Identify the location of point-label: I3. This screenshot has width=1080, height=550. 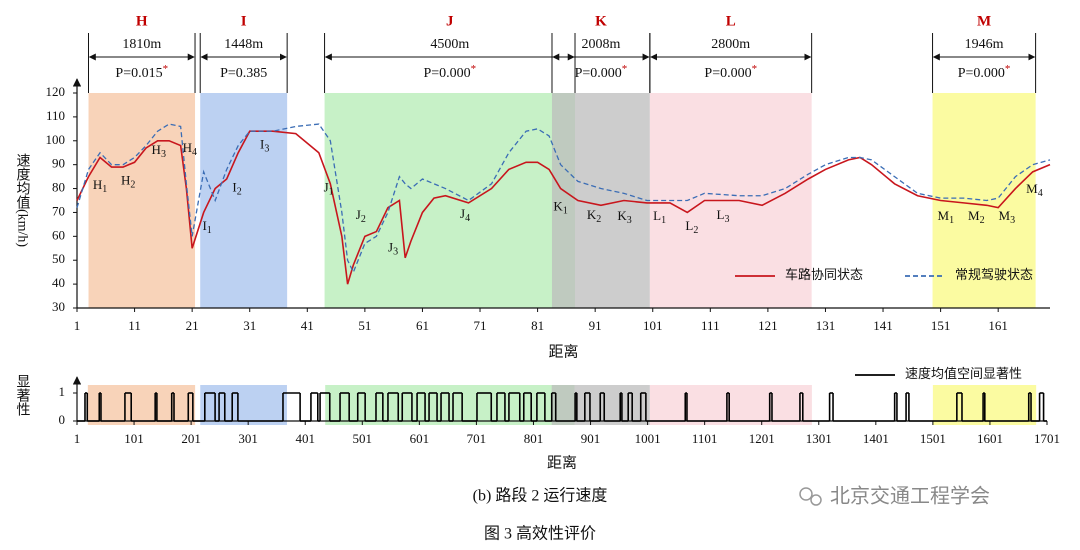
(264, 146).